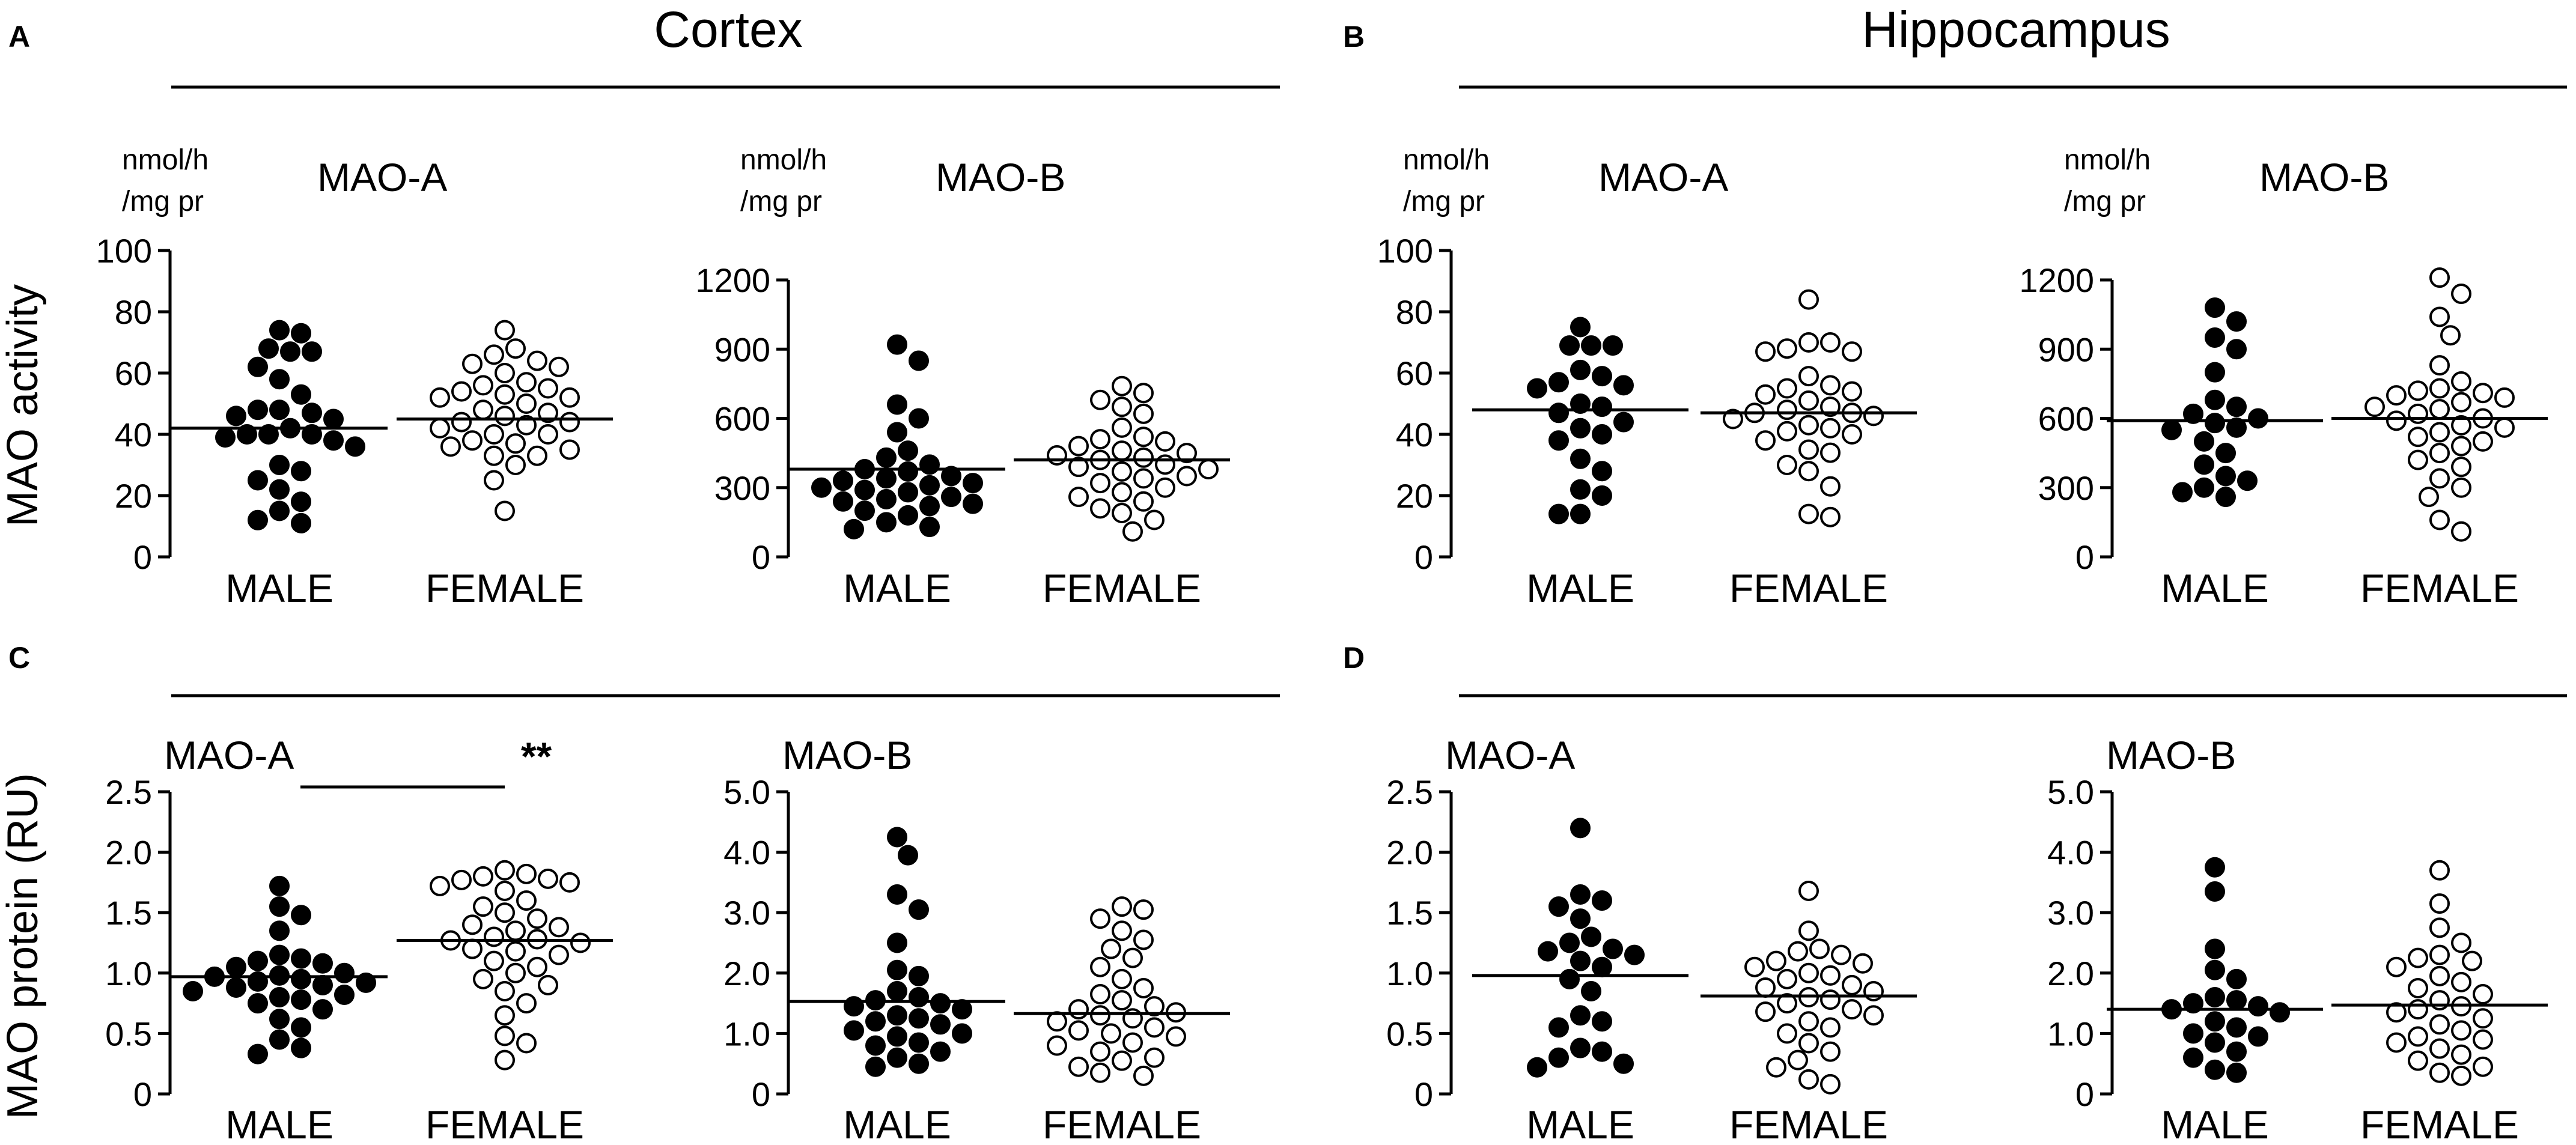 Image resolution: width=2576 pixels, height=1145 pixels. Describe the element at coordinates (976, 939) in the screenshot. I see `panel-cortex-protein-mao-b: 0 1.0 2.0 3.0 4.0 5.0 MAO-B MALE FEMALE` at that location.